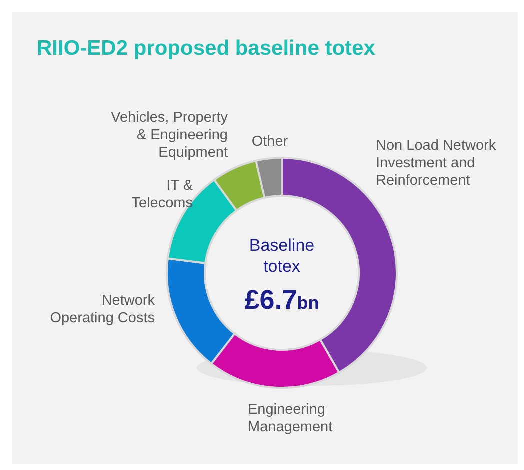 The image size is (524, 470). Describe the element at coordinates (103, 309) in the screenshot. I see `slice-label: Network Operating Costs` at that location.